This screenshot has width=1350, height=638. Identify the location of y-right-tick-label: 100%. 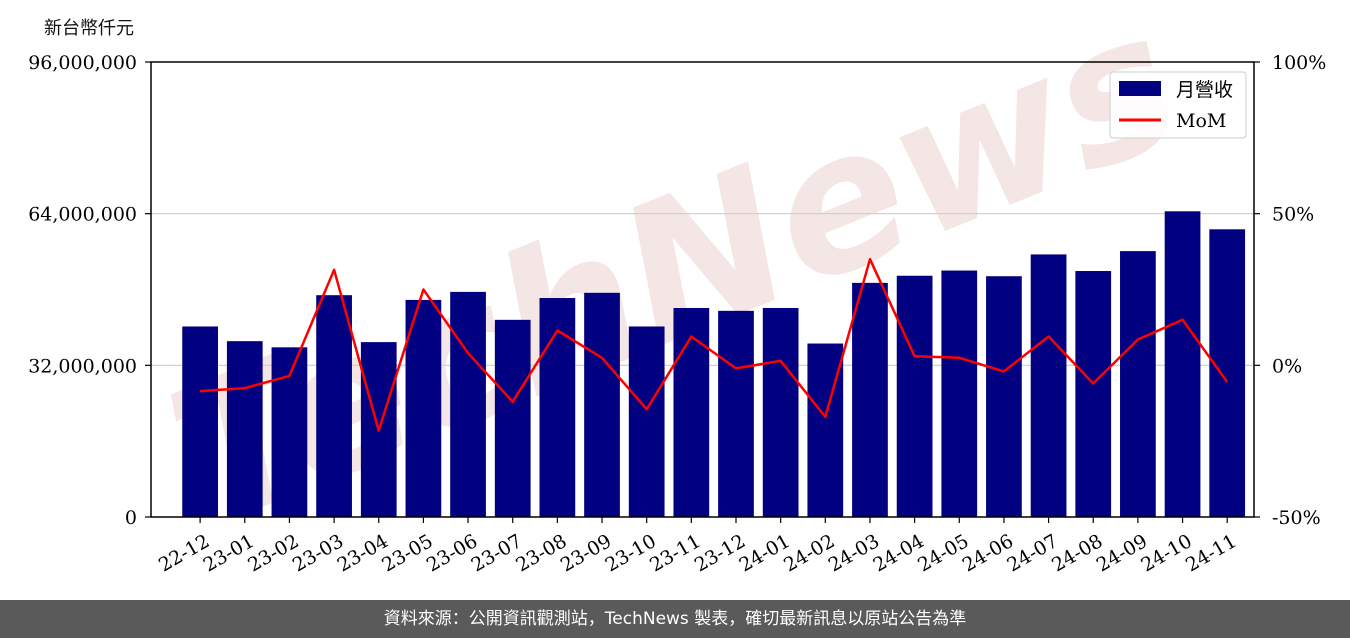
(1299, 63).